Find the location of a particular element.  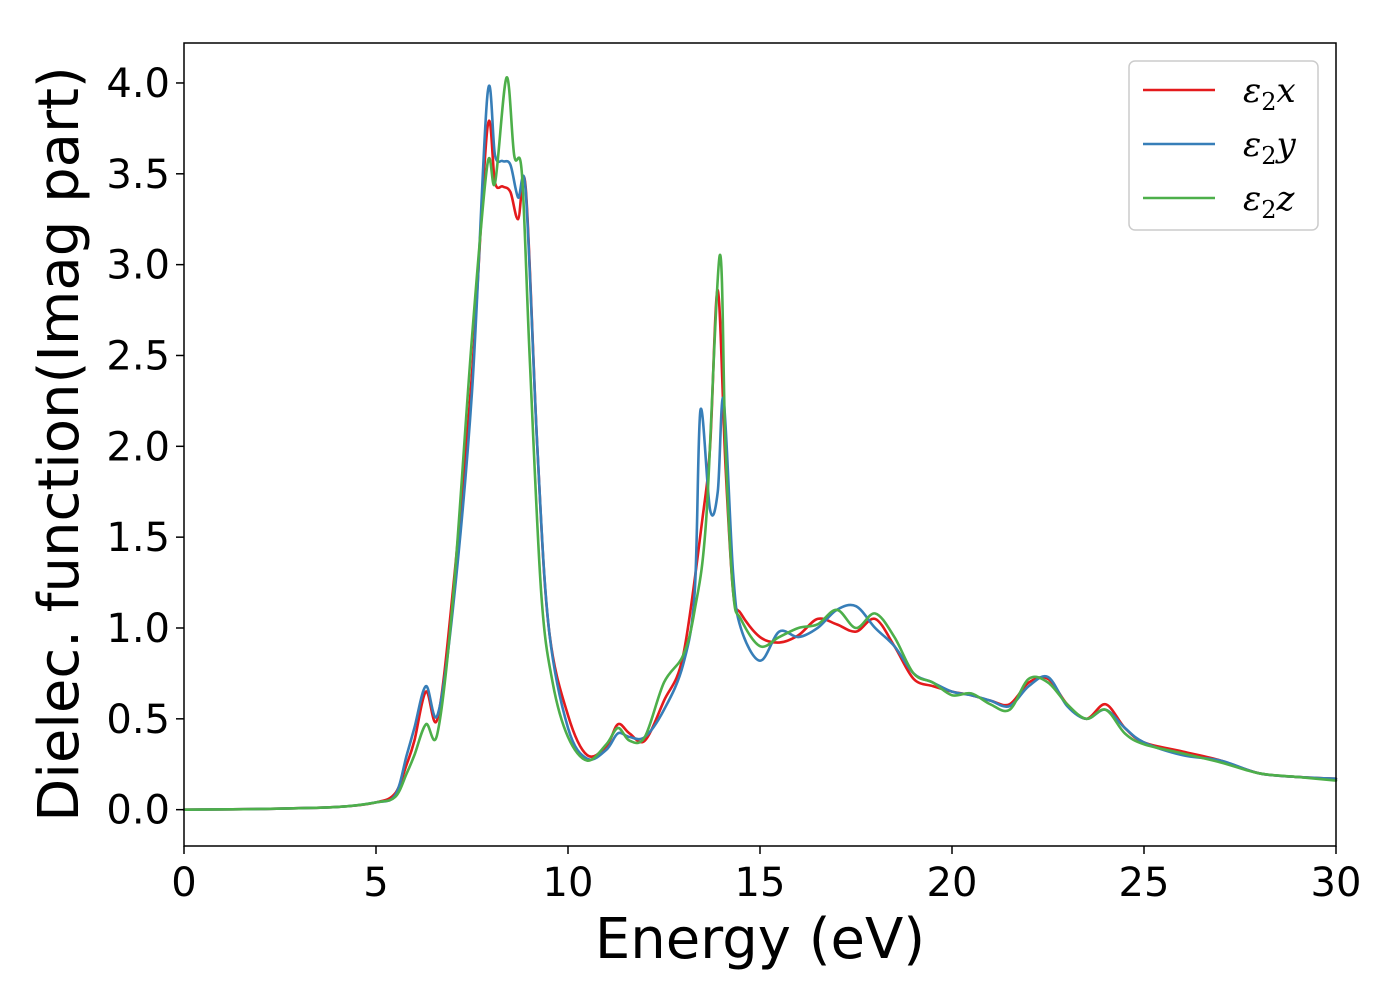

y-tick-label: 3.5 is located at coordinates (138, 175).